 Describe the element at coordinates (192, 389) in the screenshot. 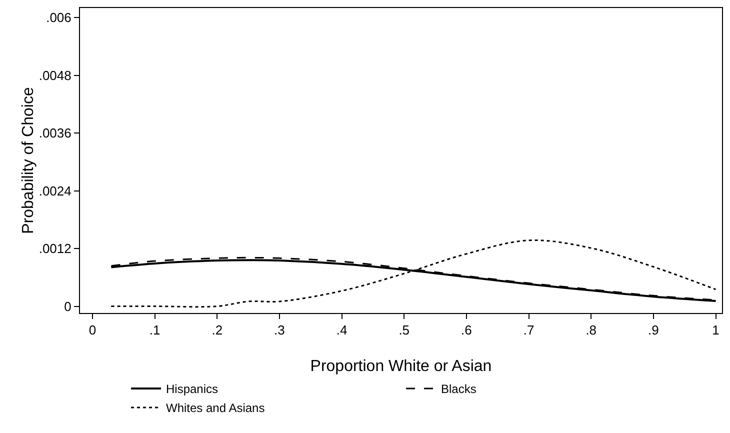

I see `legend-label: Hispanics` at that location.